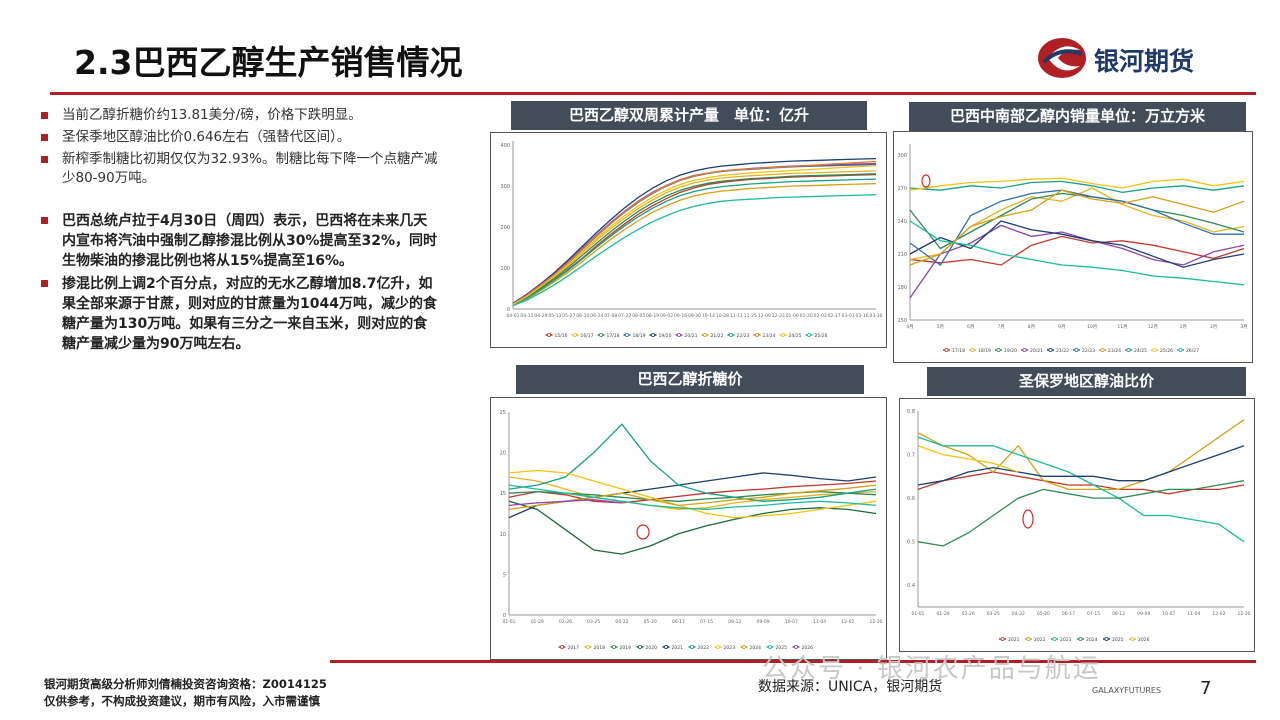  I want to click on galaxy-logo-icon, so click(1062, 58).